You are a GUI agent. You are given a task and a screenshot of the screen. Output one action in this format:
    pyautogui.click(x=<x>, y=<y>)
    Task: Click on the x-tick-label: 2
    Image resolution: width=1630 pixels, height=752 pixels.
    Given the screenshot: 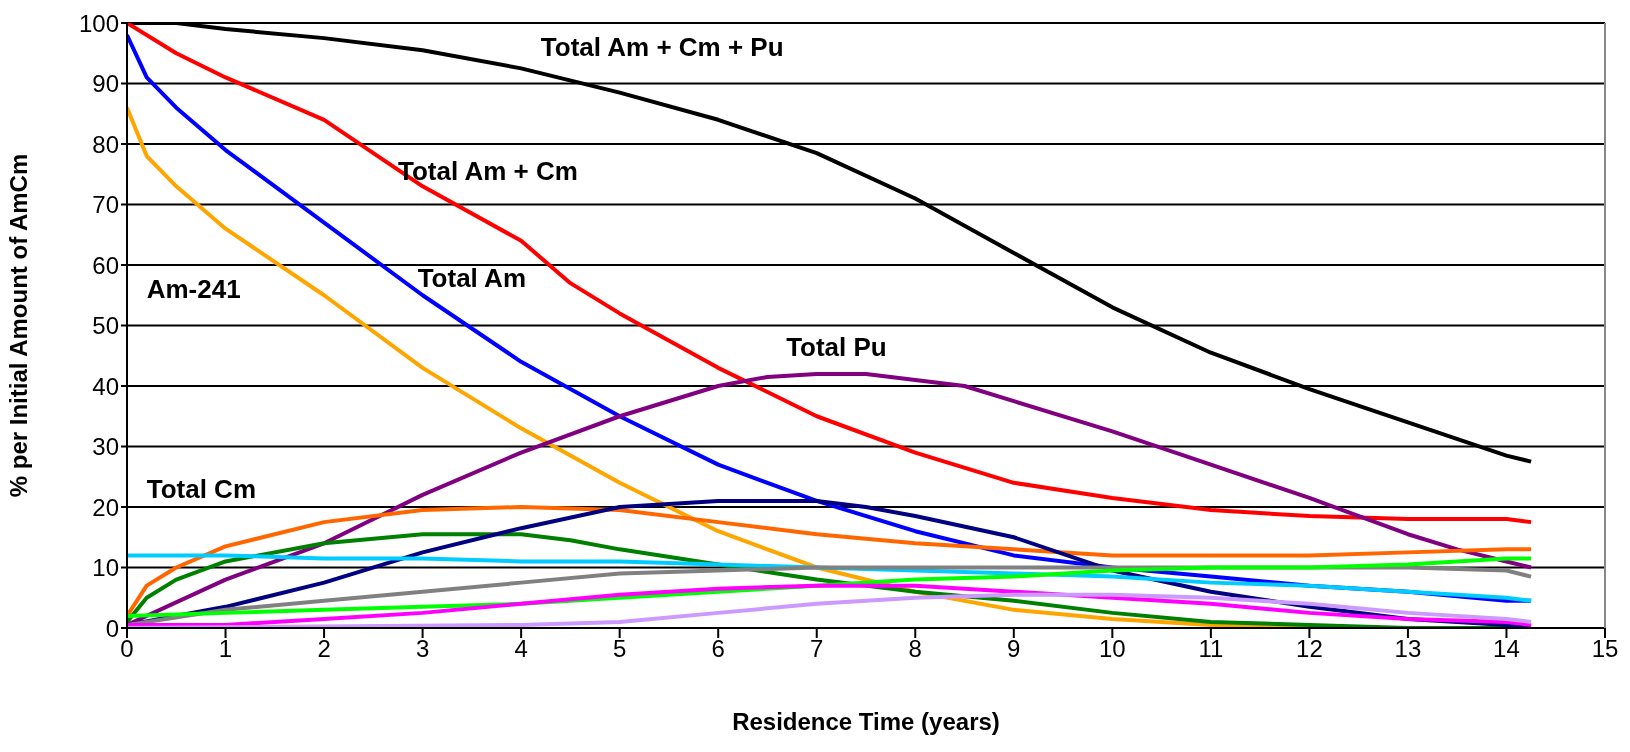 What is the action you would take?
    pyautogui.click(x=324, y=649)
    